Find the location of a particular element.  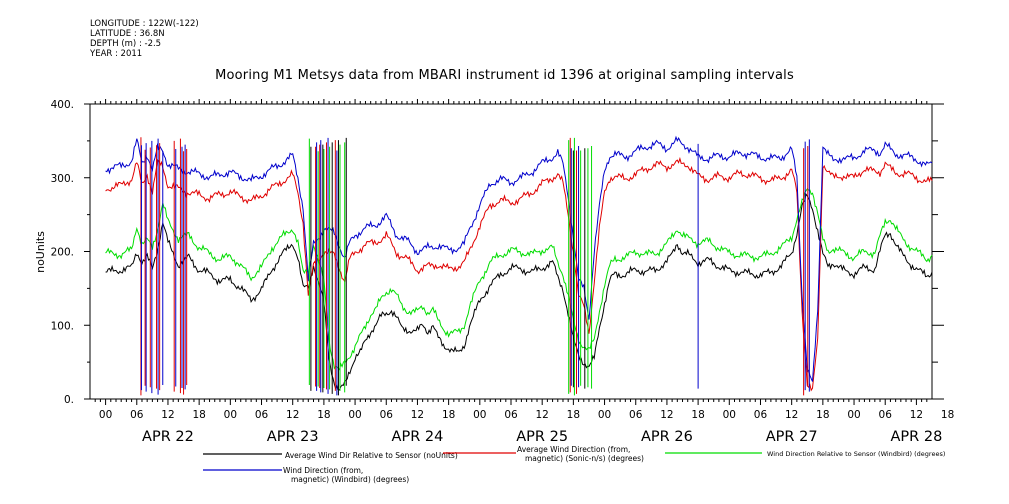

y-tick-label: 0. is located at coordinates (69, 400).